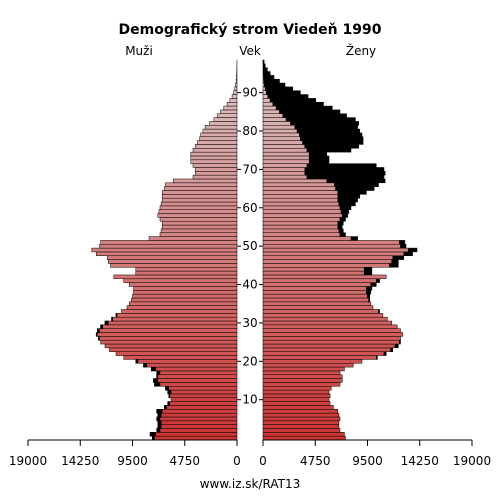 The image size is (500, 500). Describe the element at coordinates (249, 285) in the screenshot. I see `age-tick-label: 40` at that location.